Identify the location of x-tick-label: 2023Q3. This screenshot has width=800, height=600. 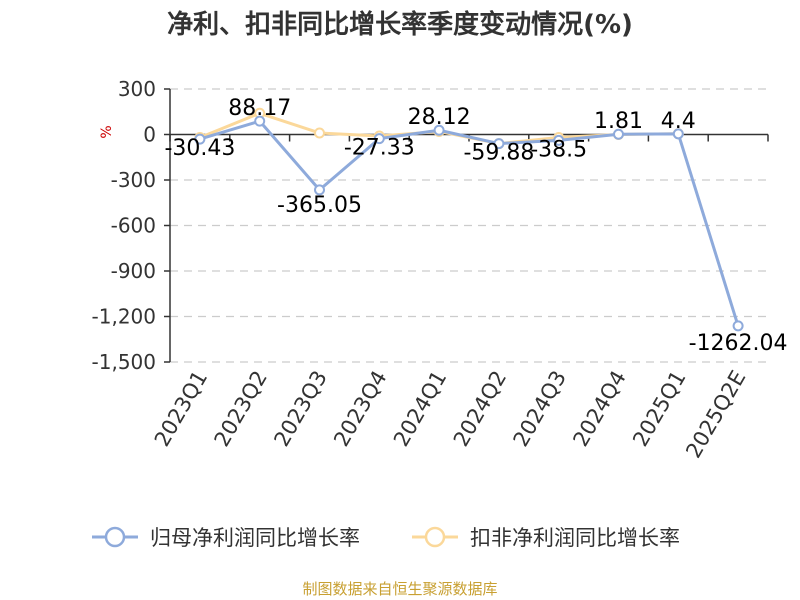
(300, 409).